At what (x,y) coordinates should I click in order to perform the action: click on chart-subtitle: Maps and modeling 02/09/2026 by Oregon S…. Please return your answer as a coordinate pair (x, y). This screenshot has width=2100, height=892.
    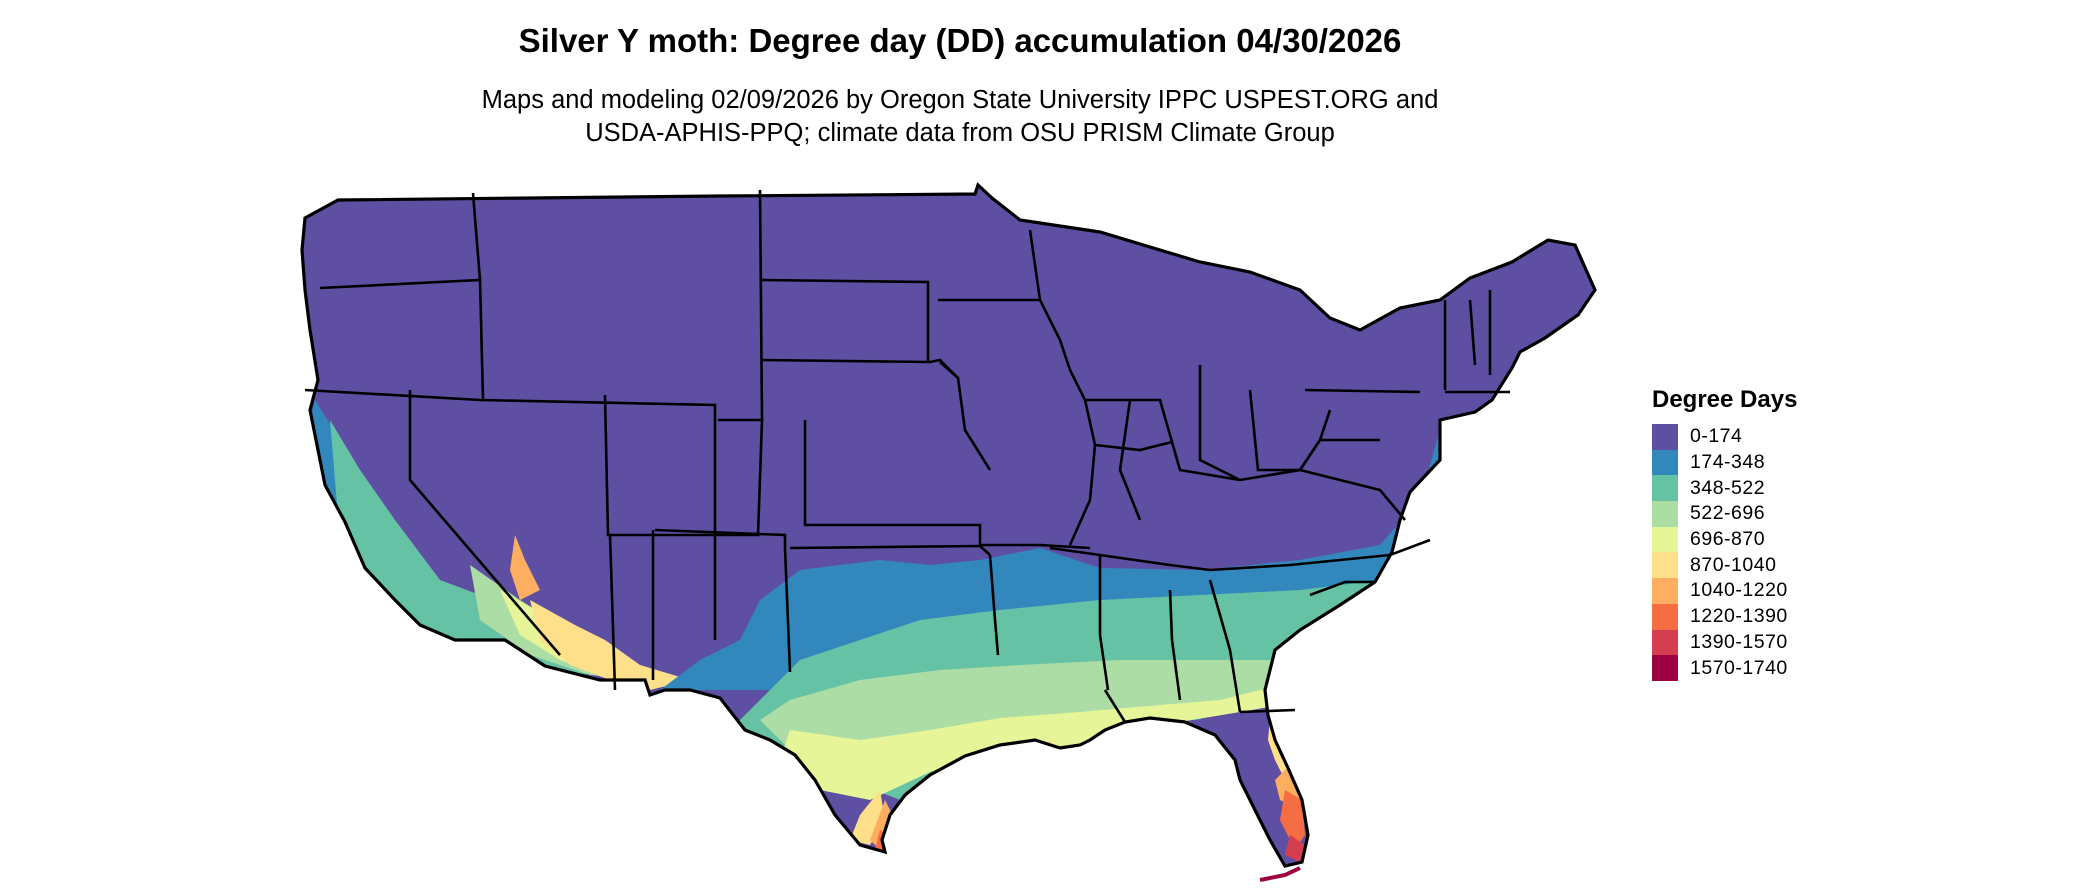
    Looking at the image, I should click on (960, 117).